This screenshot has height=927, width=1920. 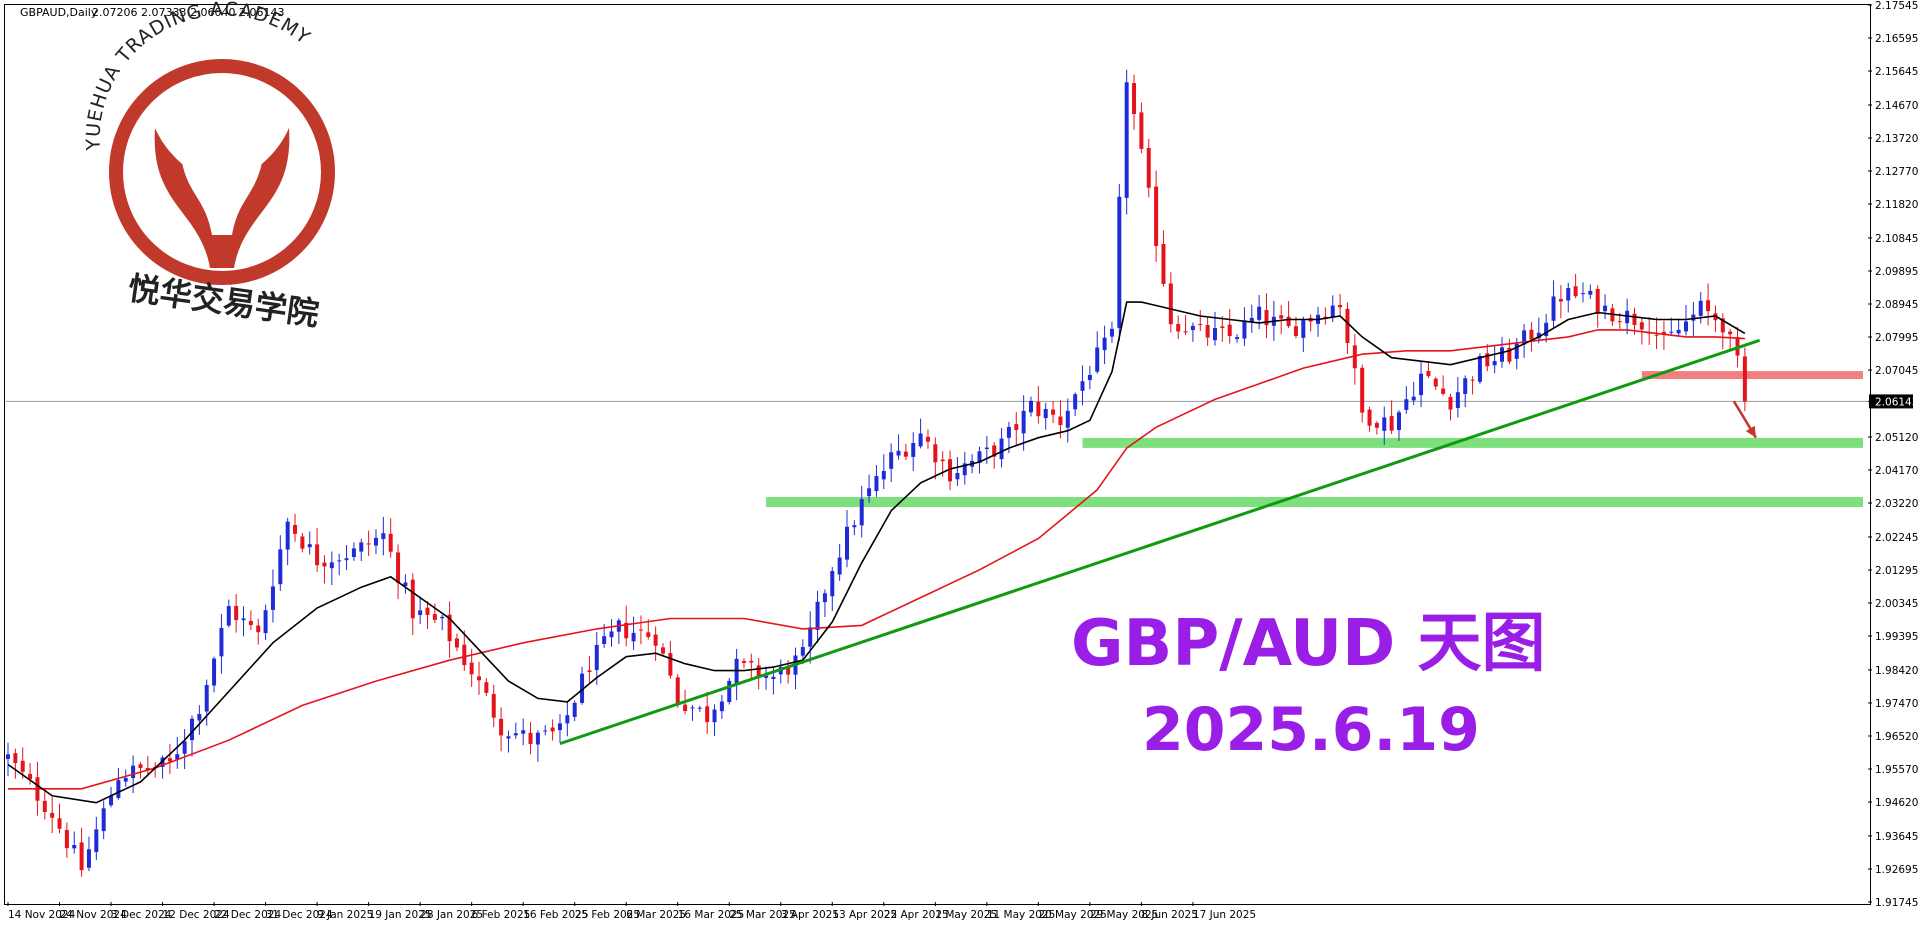 What do you see at coordinates (711, 915) in the screenshot?
I see `x-tick-label: 16 Mar 2025` at bounding box center [711, 915].